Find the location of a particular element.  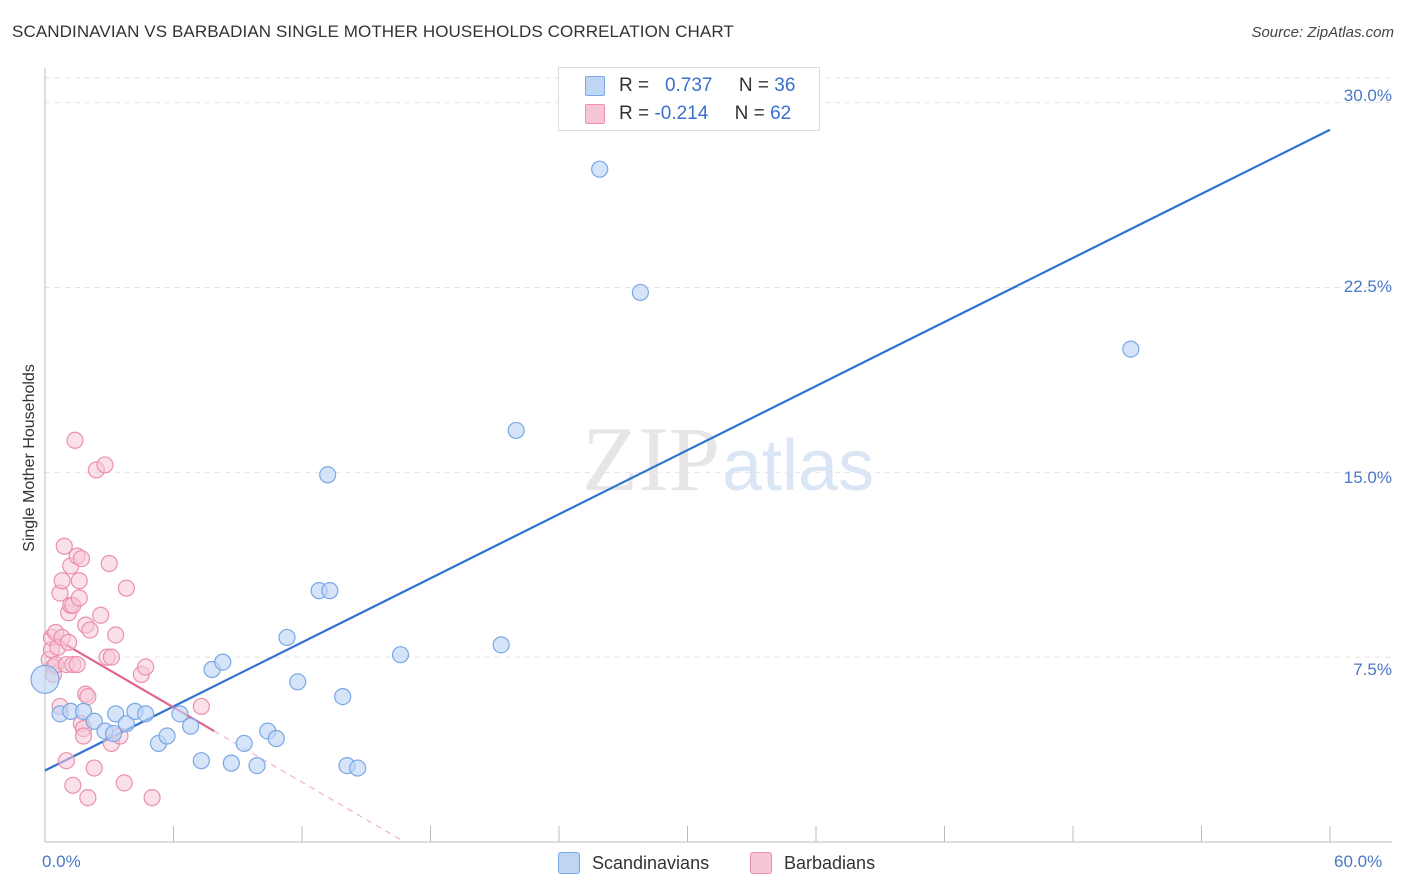

legend-row-barbadians: R = -0.214 N = 62 is located at coordinates (688, 114).